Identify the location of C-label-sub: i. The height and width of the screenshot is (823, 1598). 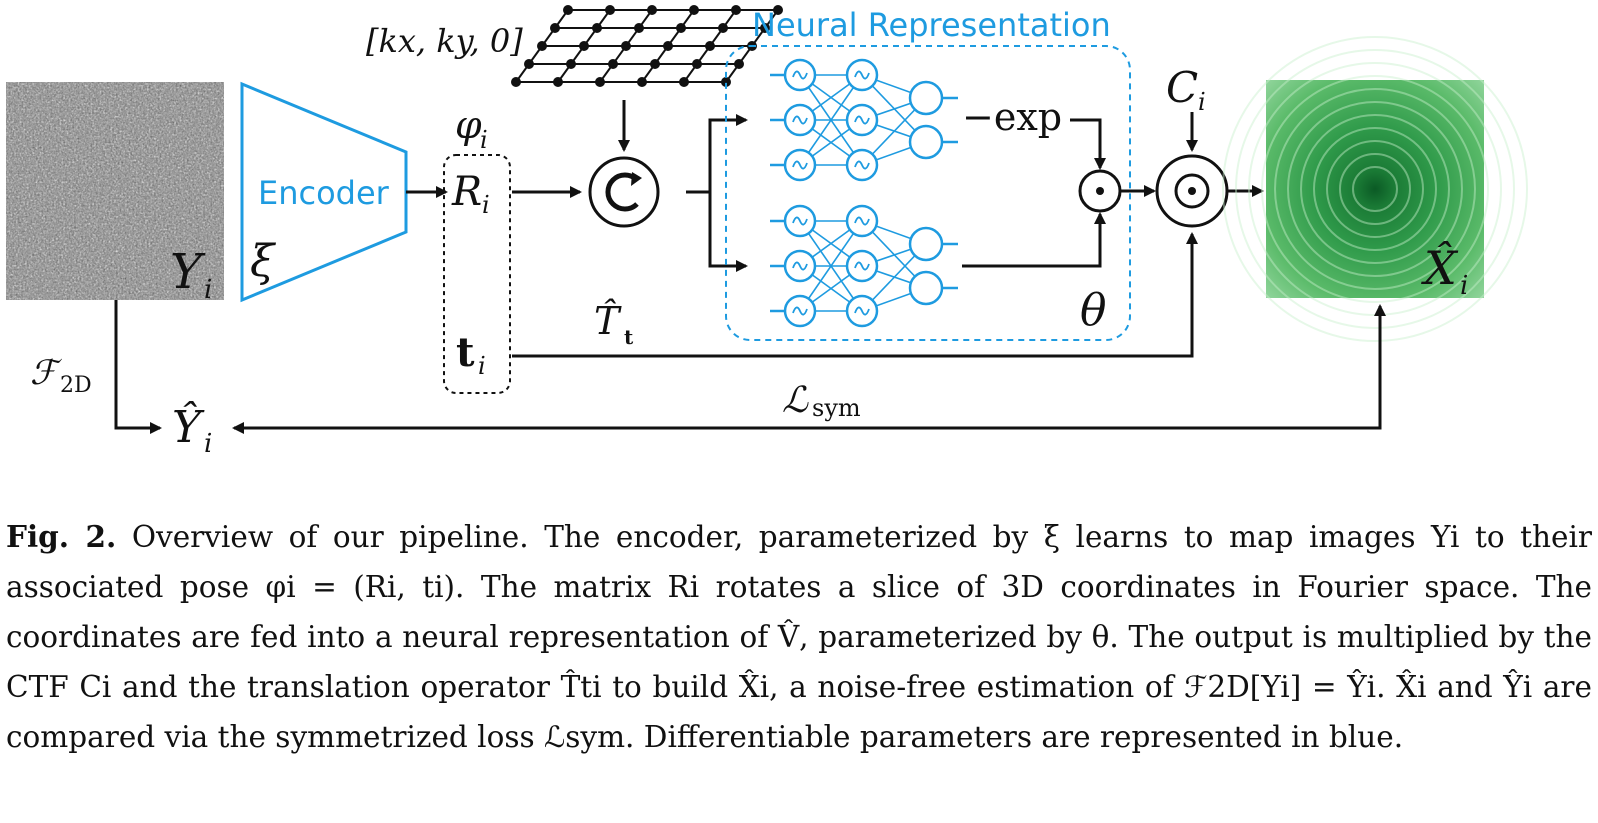
(1202, 102).